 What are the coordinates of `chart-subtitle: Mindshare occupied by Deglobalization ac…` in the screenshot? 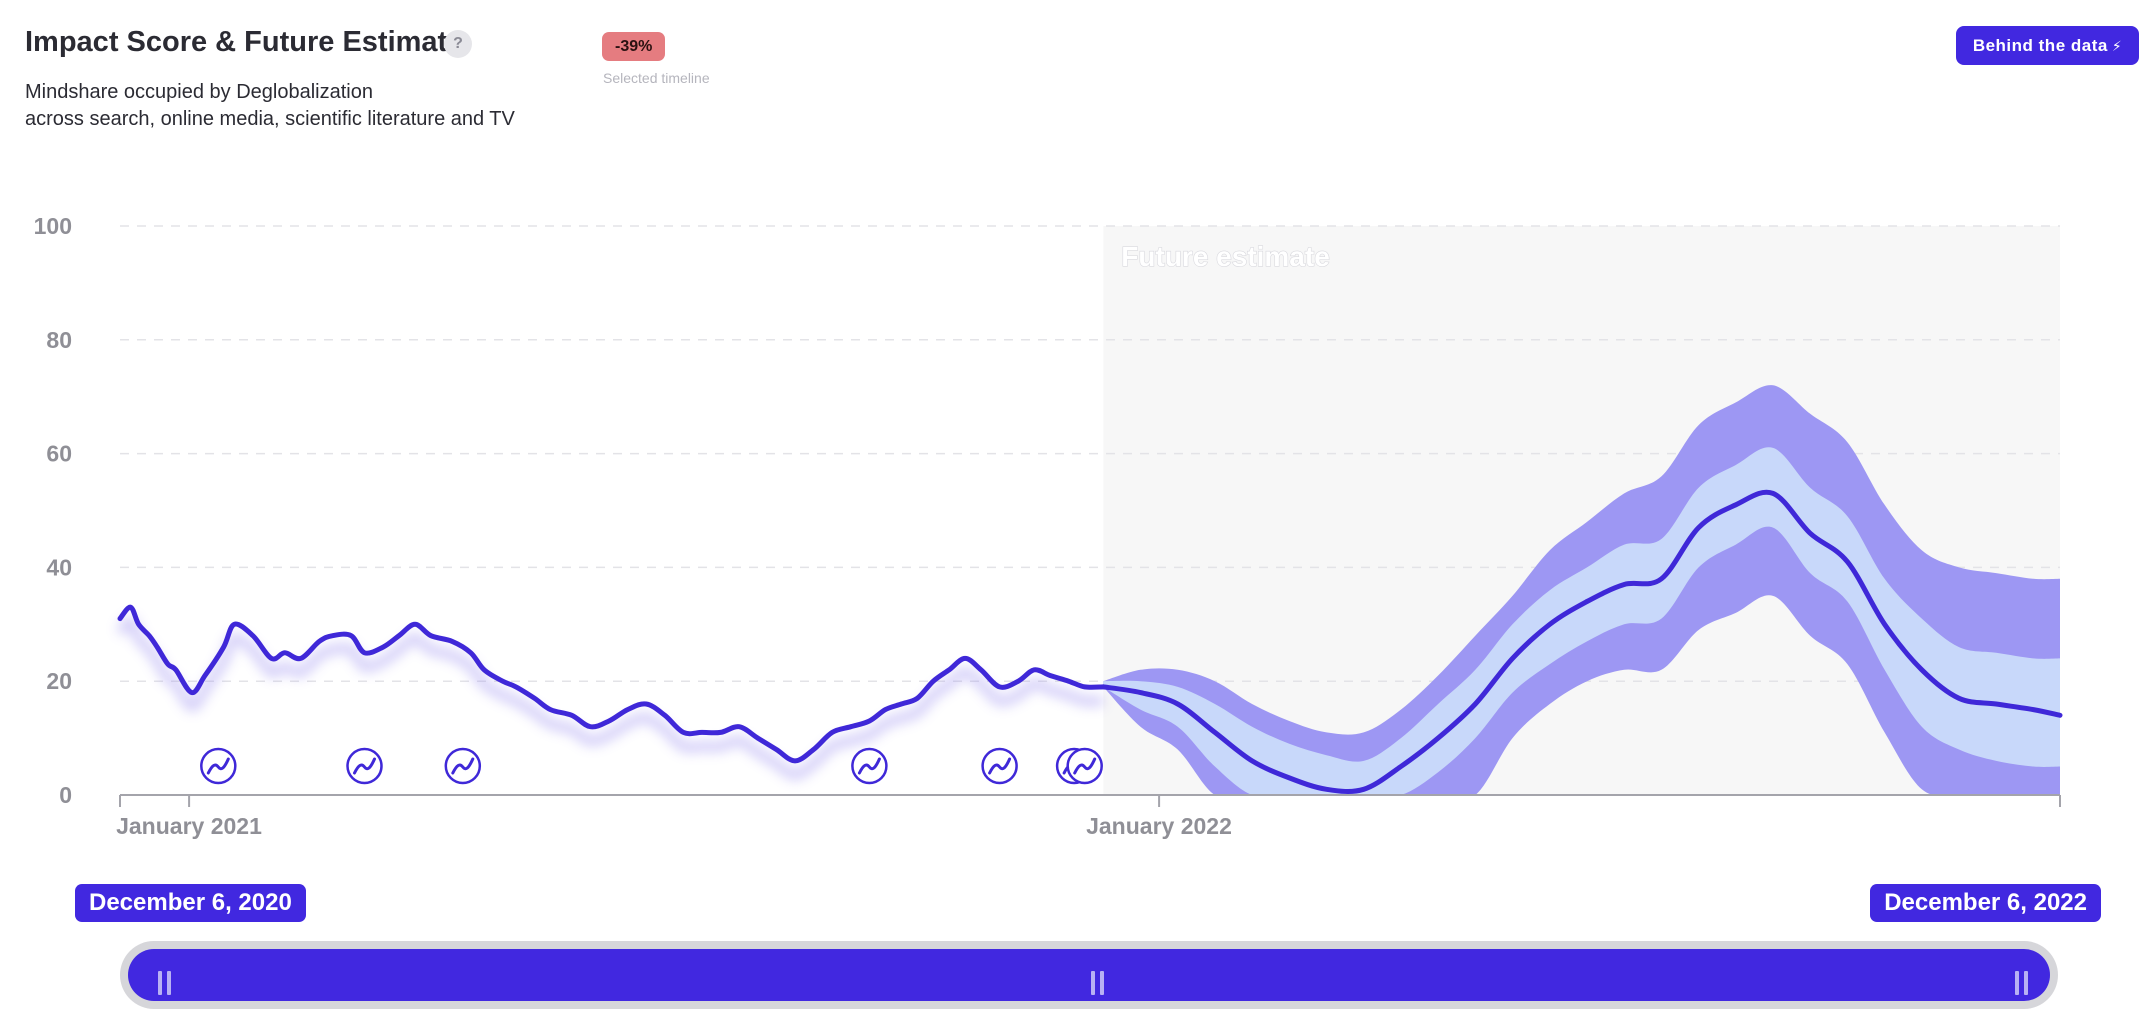 It's located at (270, 106).